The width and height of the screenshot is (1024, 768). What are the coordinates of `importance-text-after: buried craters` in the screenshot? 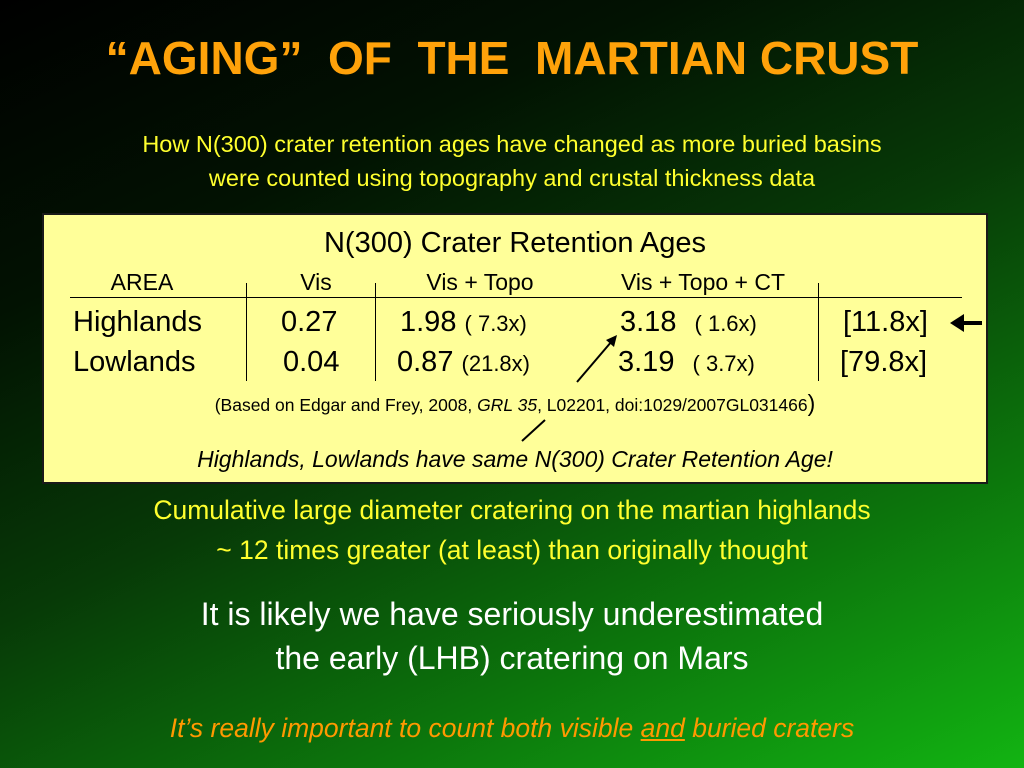 It's located at (769, 728).